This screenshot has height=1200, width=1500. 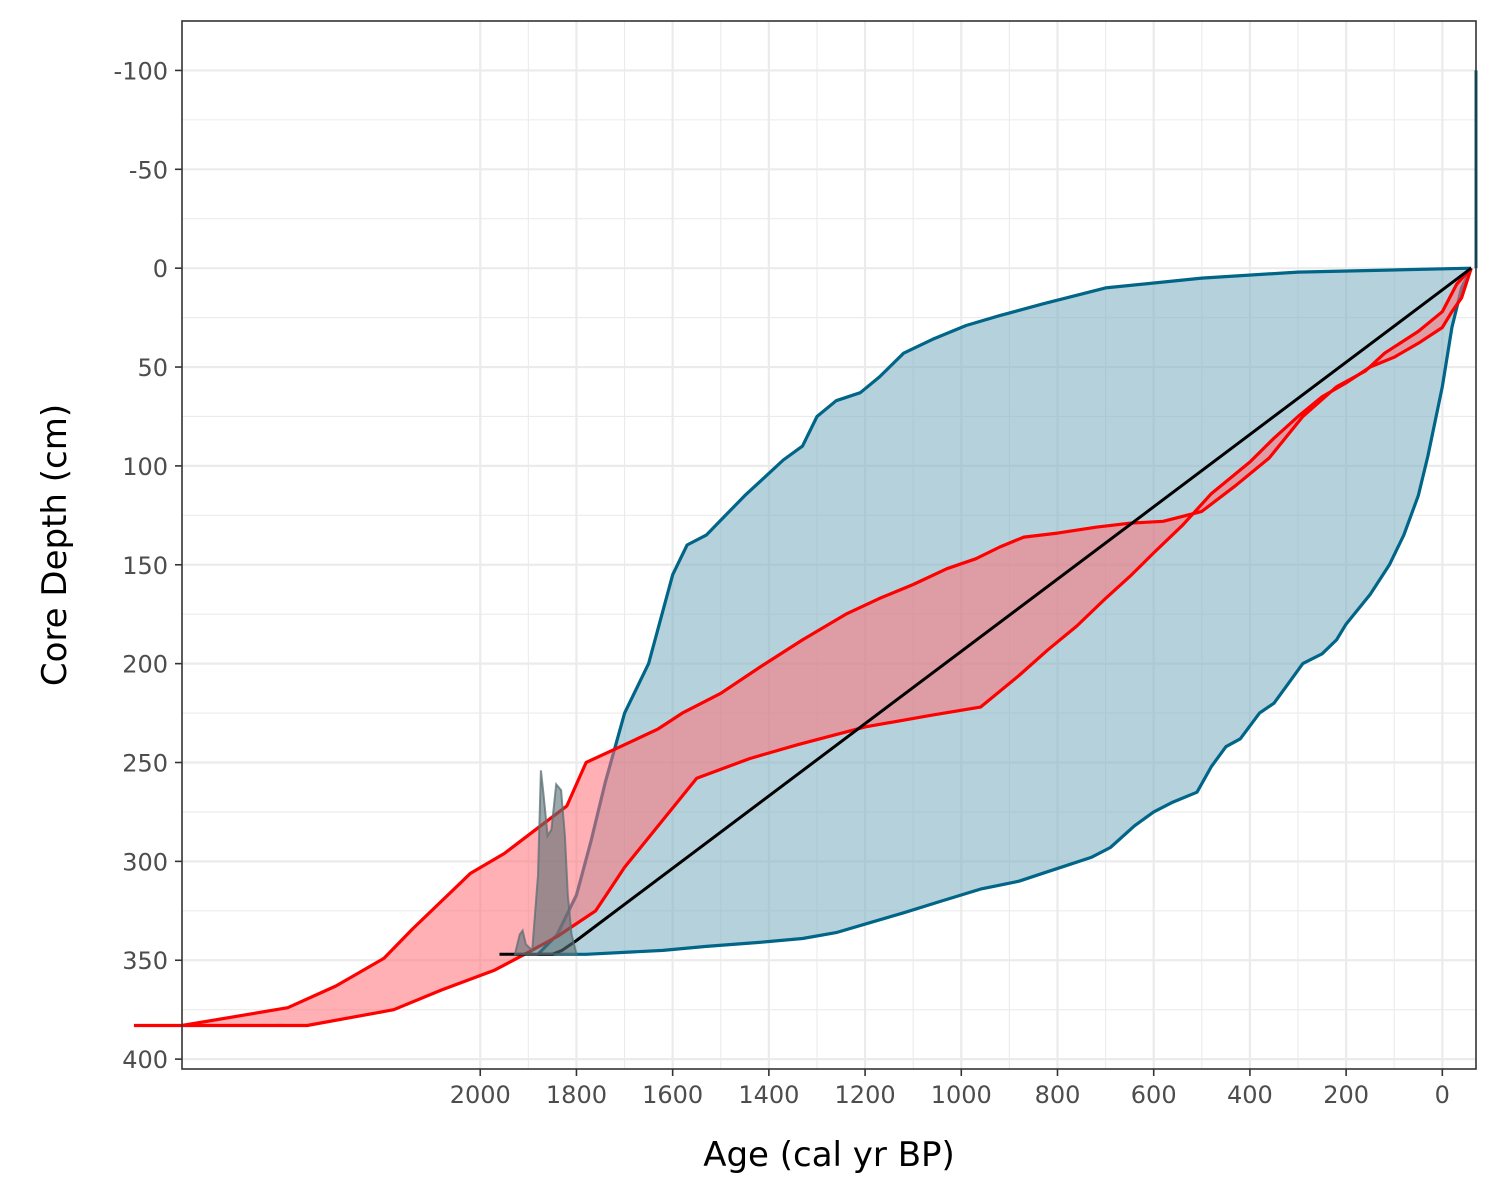 I want to click on y-tick-label: -100, so click(x=141, y=71).